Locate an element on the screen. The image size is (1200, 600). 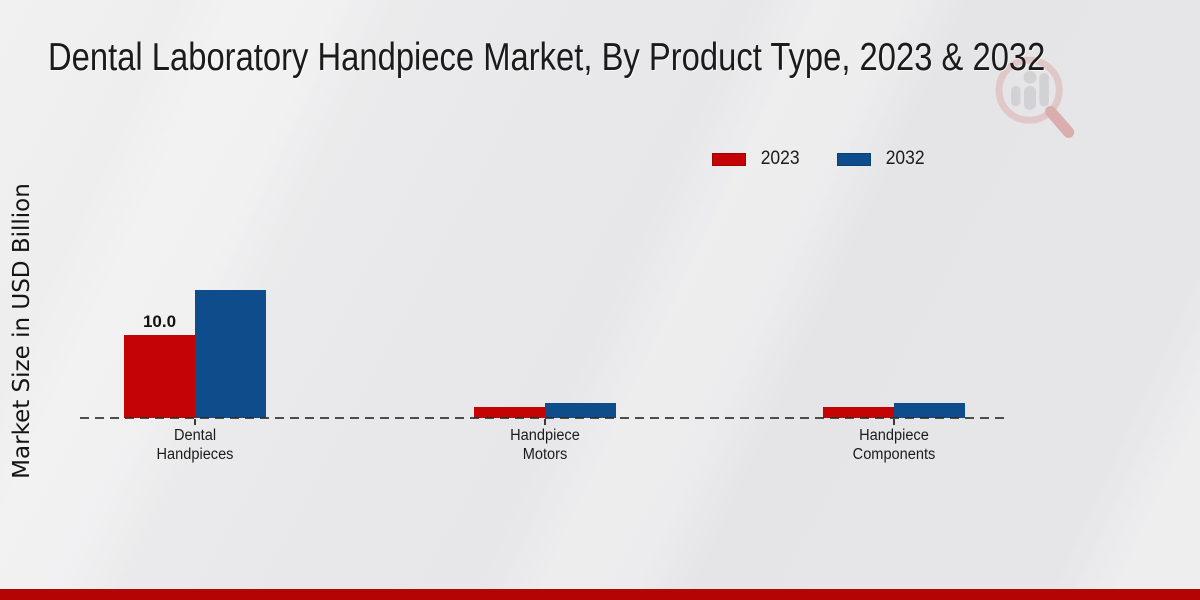
footer-accent-bar is located at coordinates (600, 594).